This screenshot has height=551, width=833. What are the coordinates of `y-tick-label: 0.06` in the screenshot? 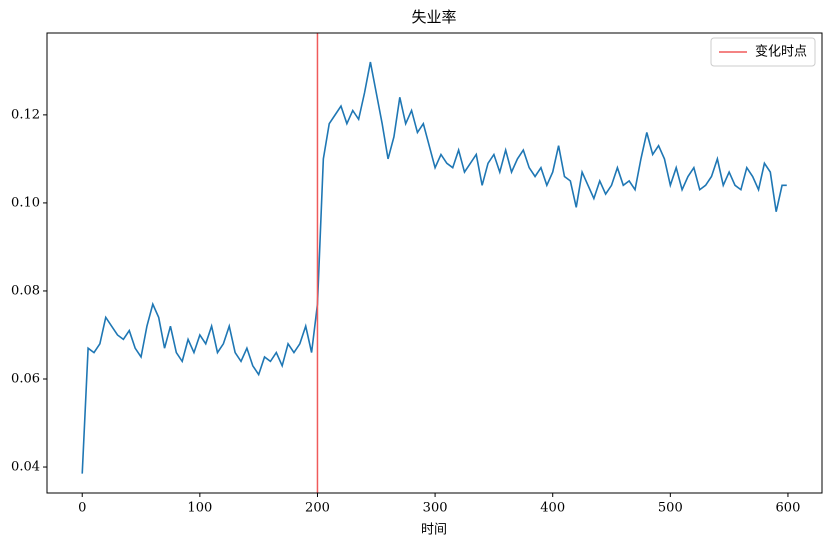 It's located at (25, 378).